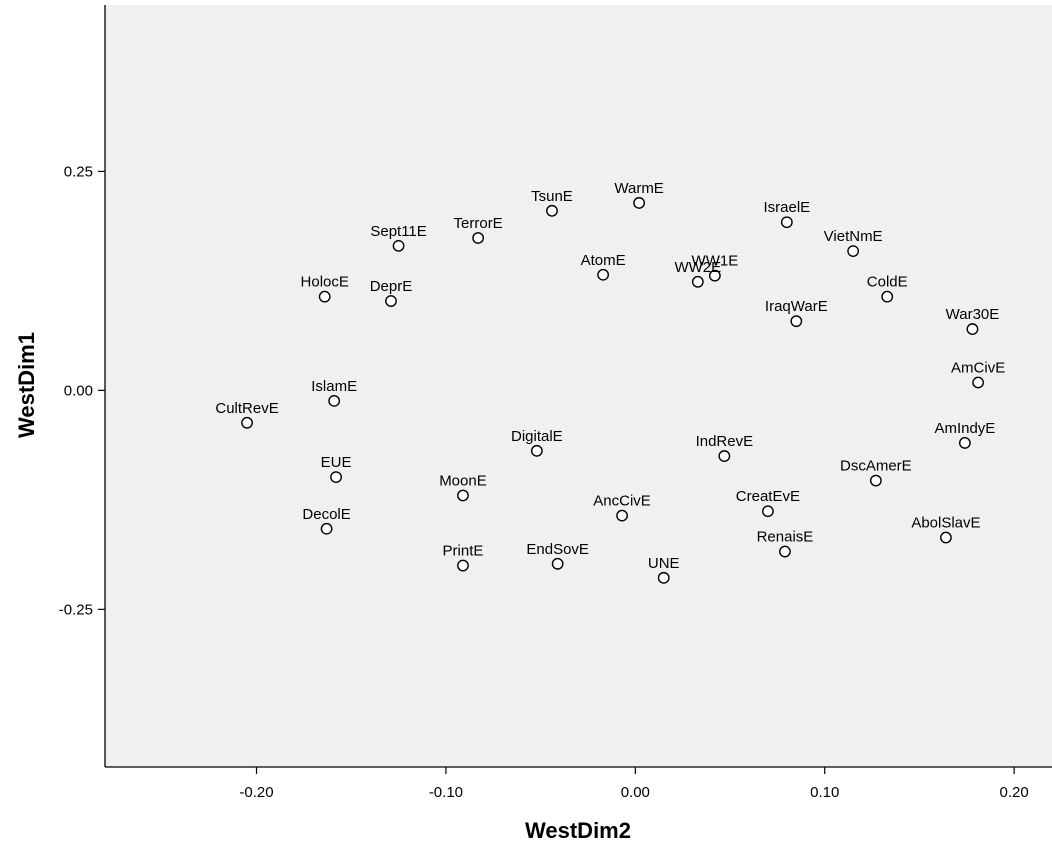  I want to click on point-label: WW1E, so click(715, 261).